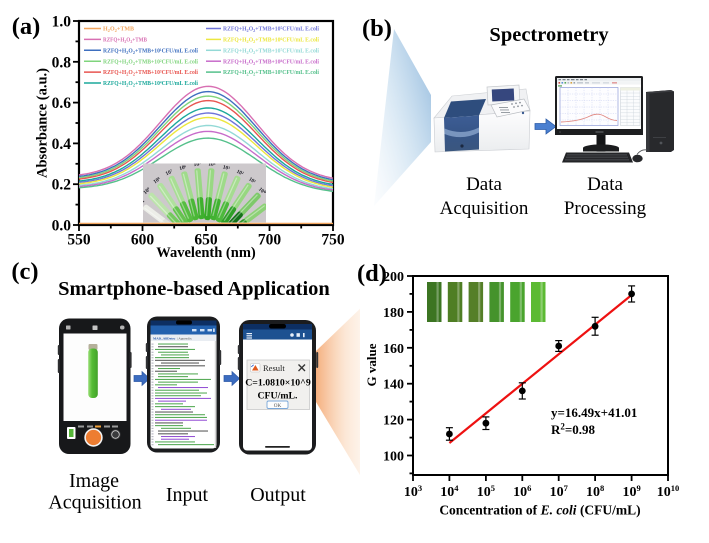  I want to click on svg-text: Processing, so click(605, 208).